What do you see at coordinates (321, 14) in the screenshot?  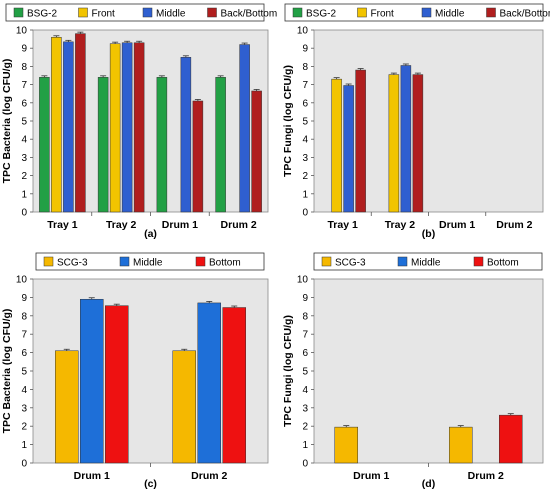 I see `legend-label: BSG-2` at bounding box center [321, 14].